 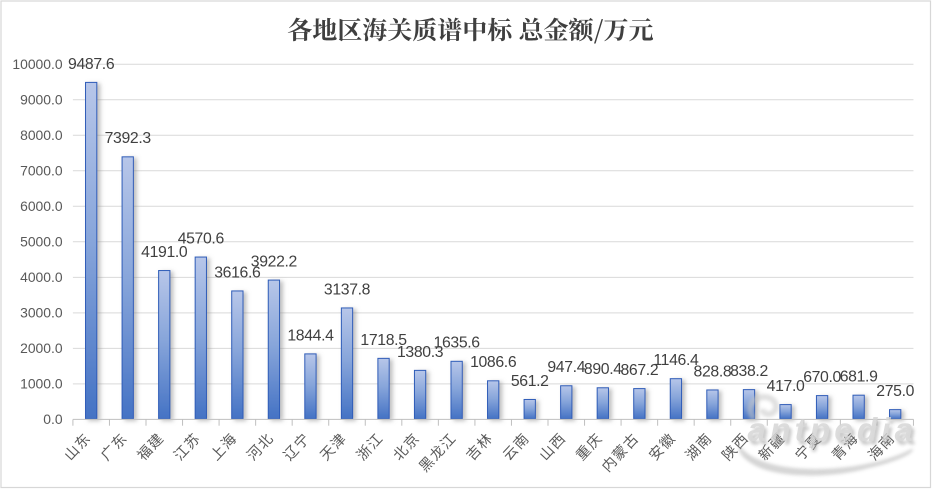 I want to click on svg-text: 3137.8, so click(x=347, y=289).